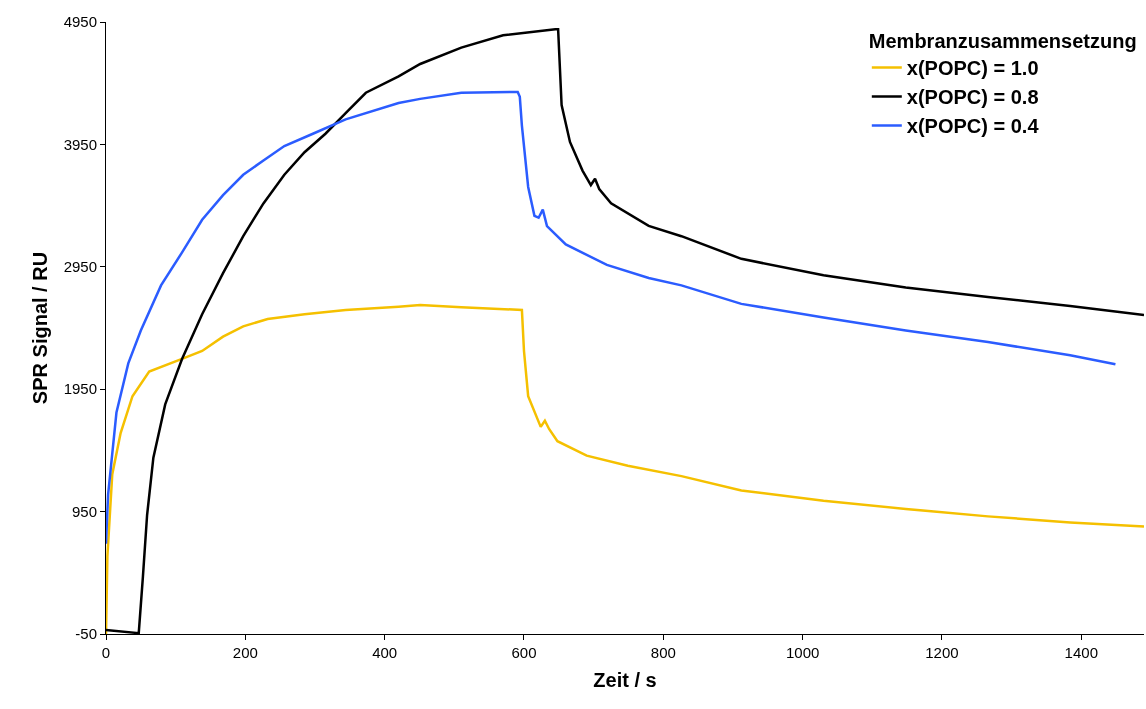 This screenshot has height=709, width=1146. I want to click on y-tick-label: 4950, so click(80, 22).